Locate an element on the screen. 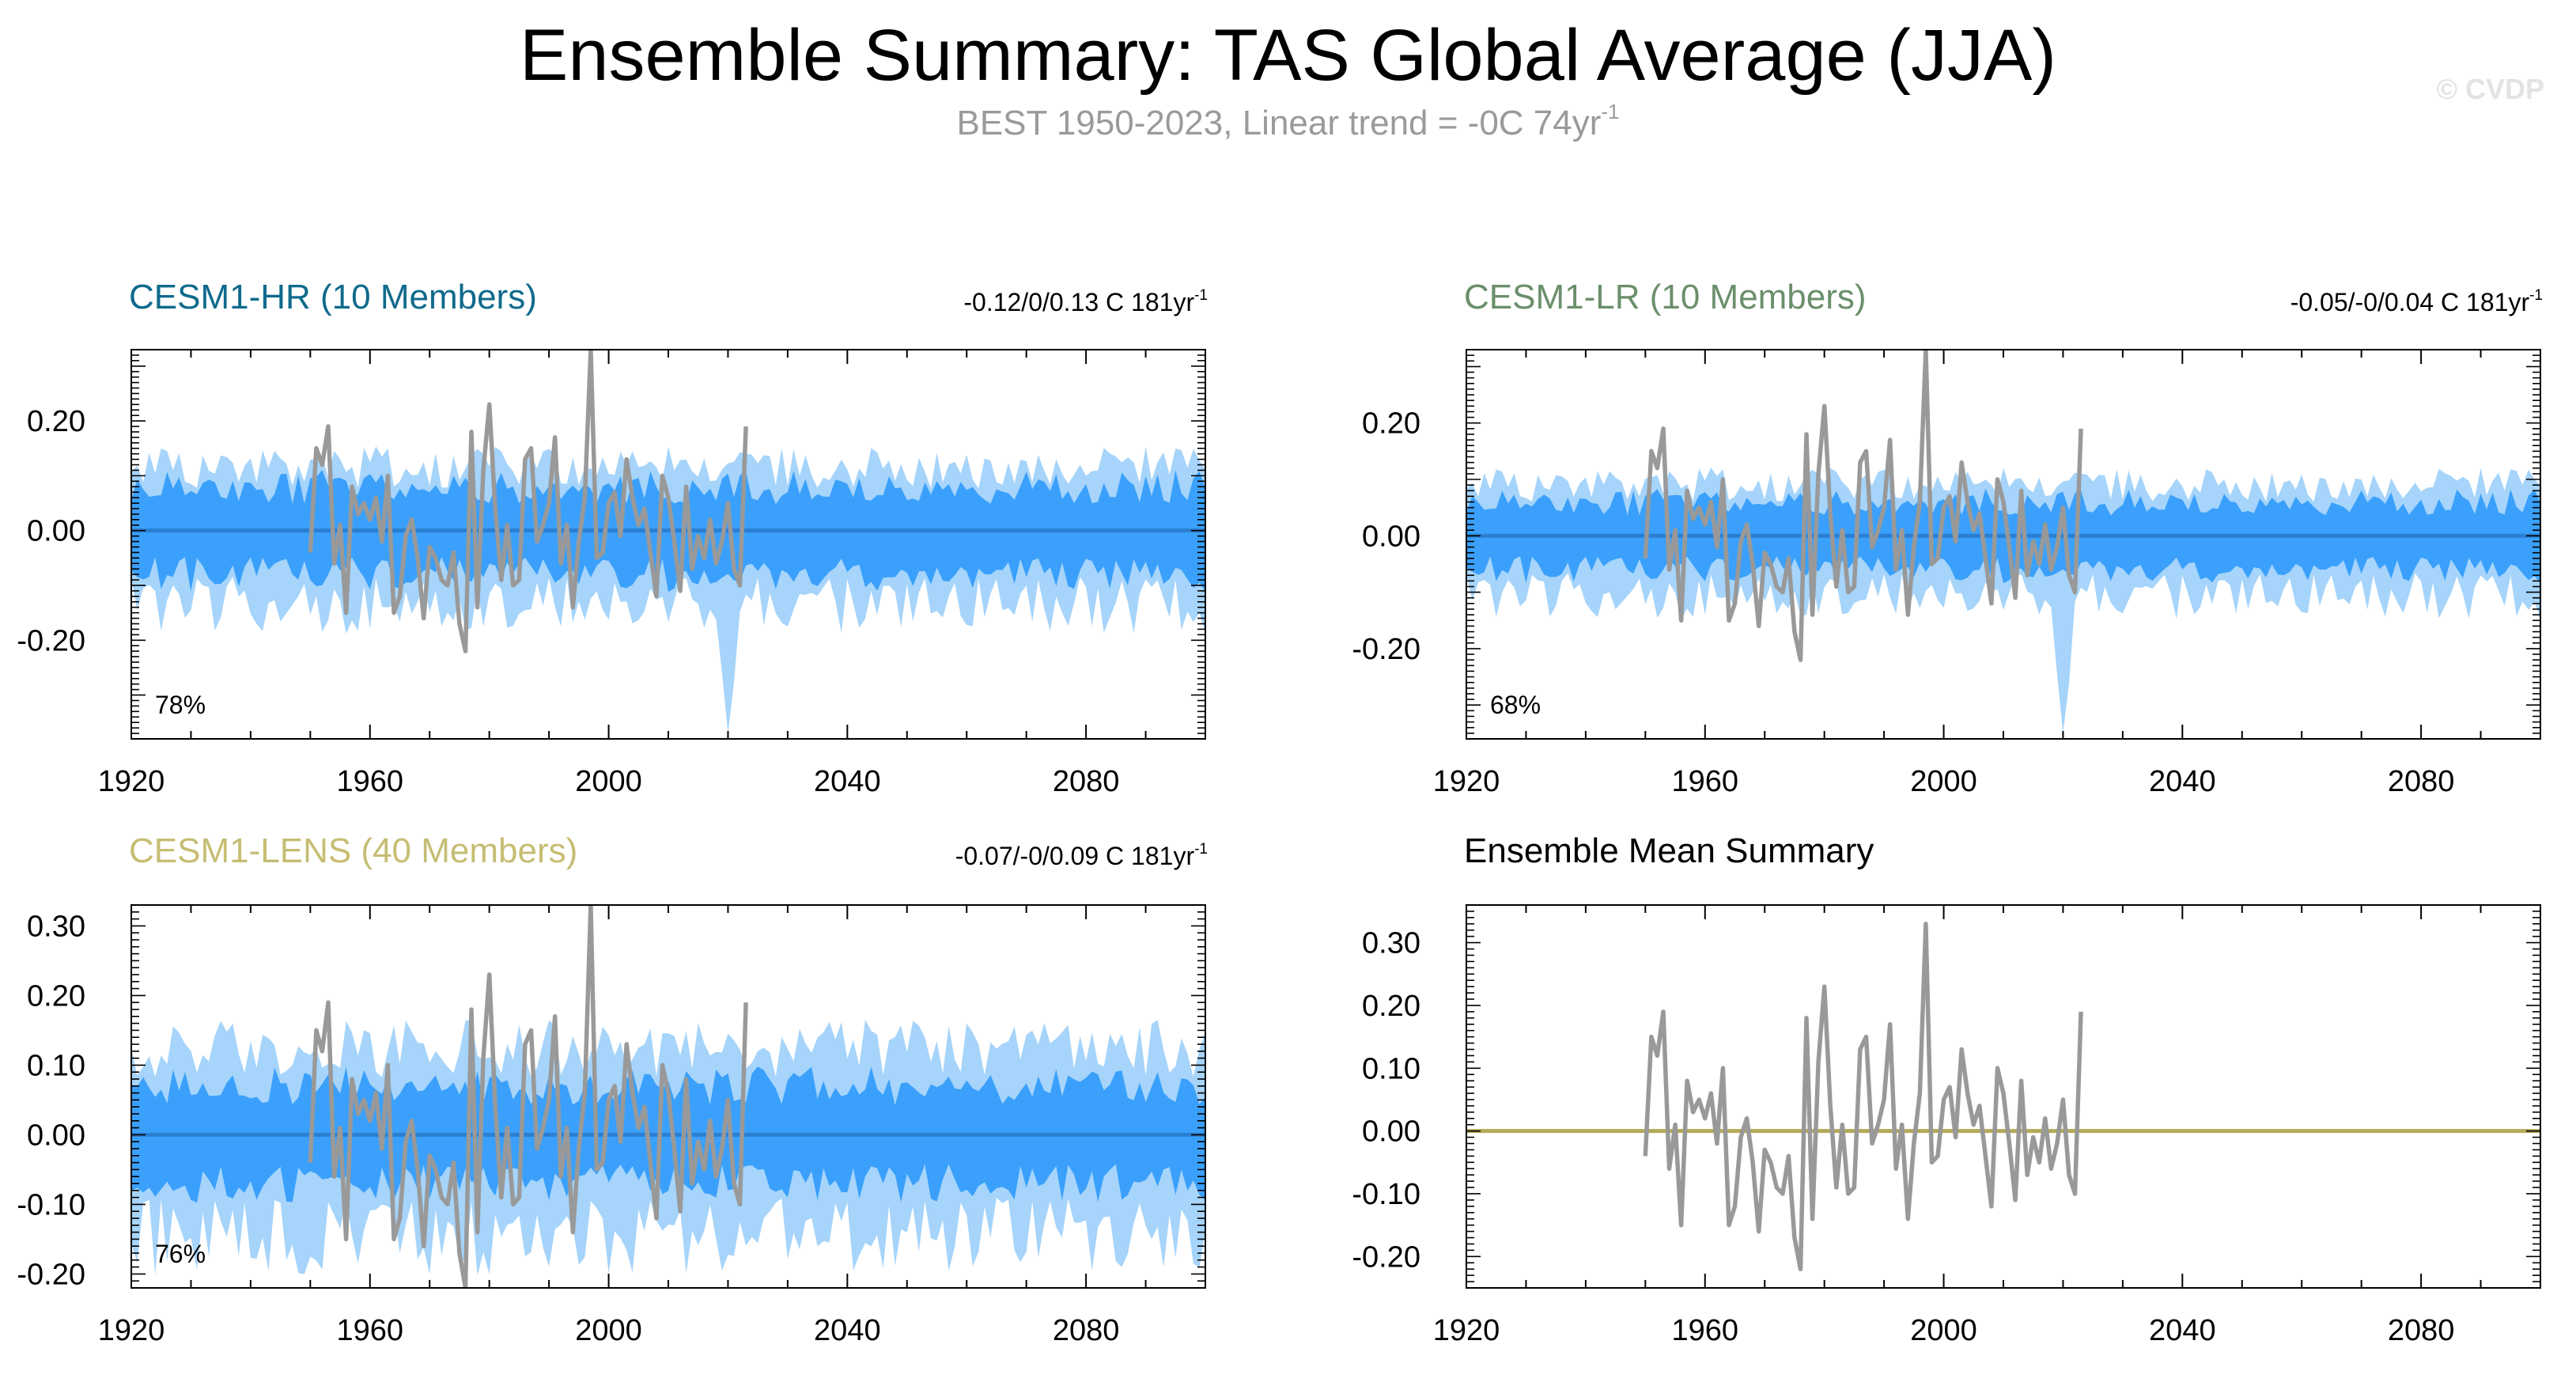 The width and height of the screenshot is (2576, 1386). hr-observations-line is located at coordinates (528, 502).